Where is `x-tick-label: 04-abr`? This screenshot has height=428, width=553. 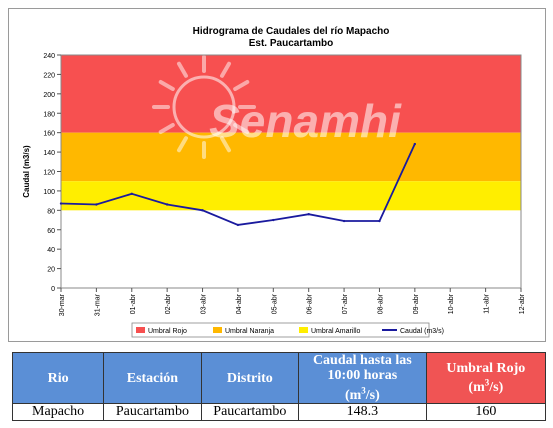 x-tick-label: 04-abr is located at coordinates (239, 303).